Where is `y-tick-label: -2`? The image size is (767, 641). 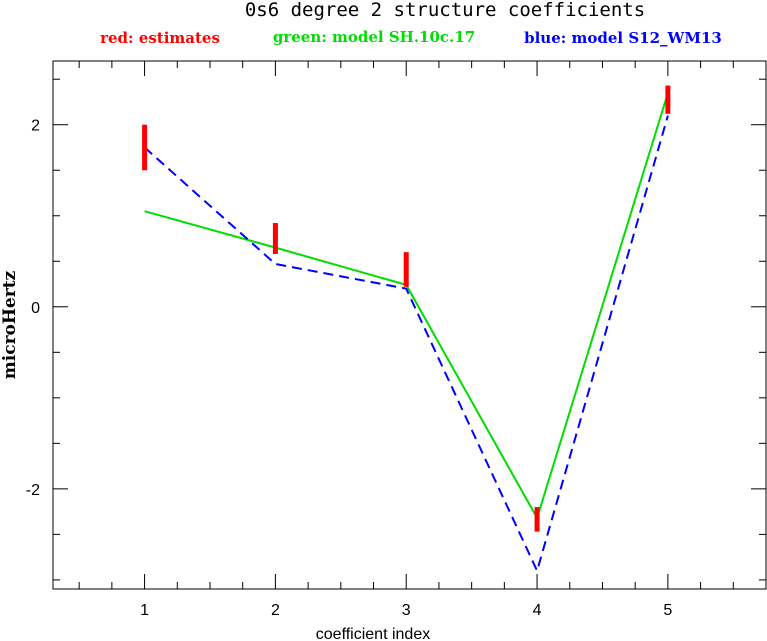
y-tick-label: -2 is located at coordinates (33, 490).